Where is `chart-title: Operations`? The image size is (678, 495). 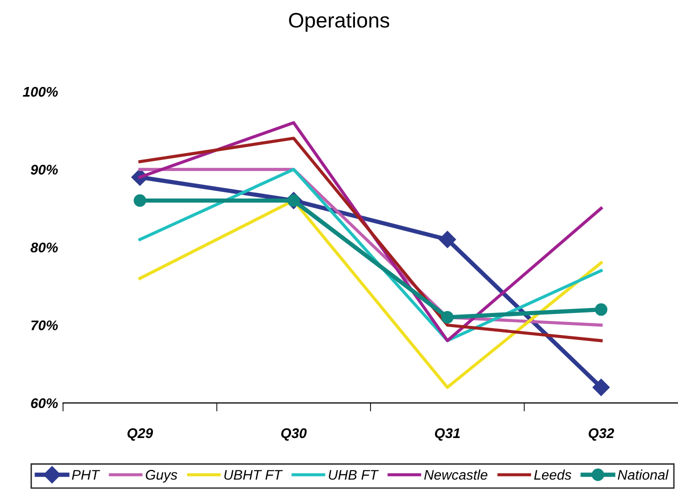 chart-title: Operations is located at coordinates (339, 22).